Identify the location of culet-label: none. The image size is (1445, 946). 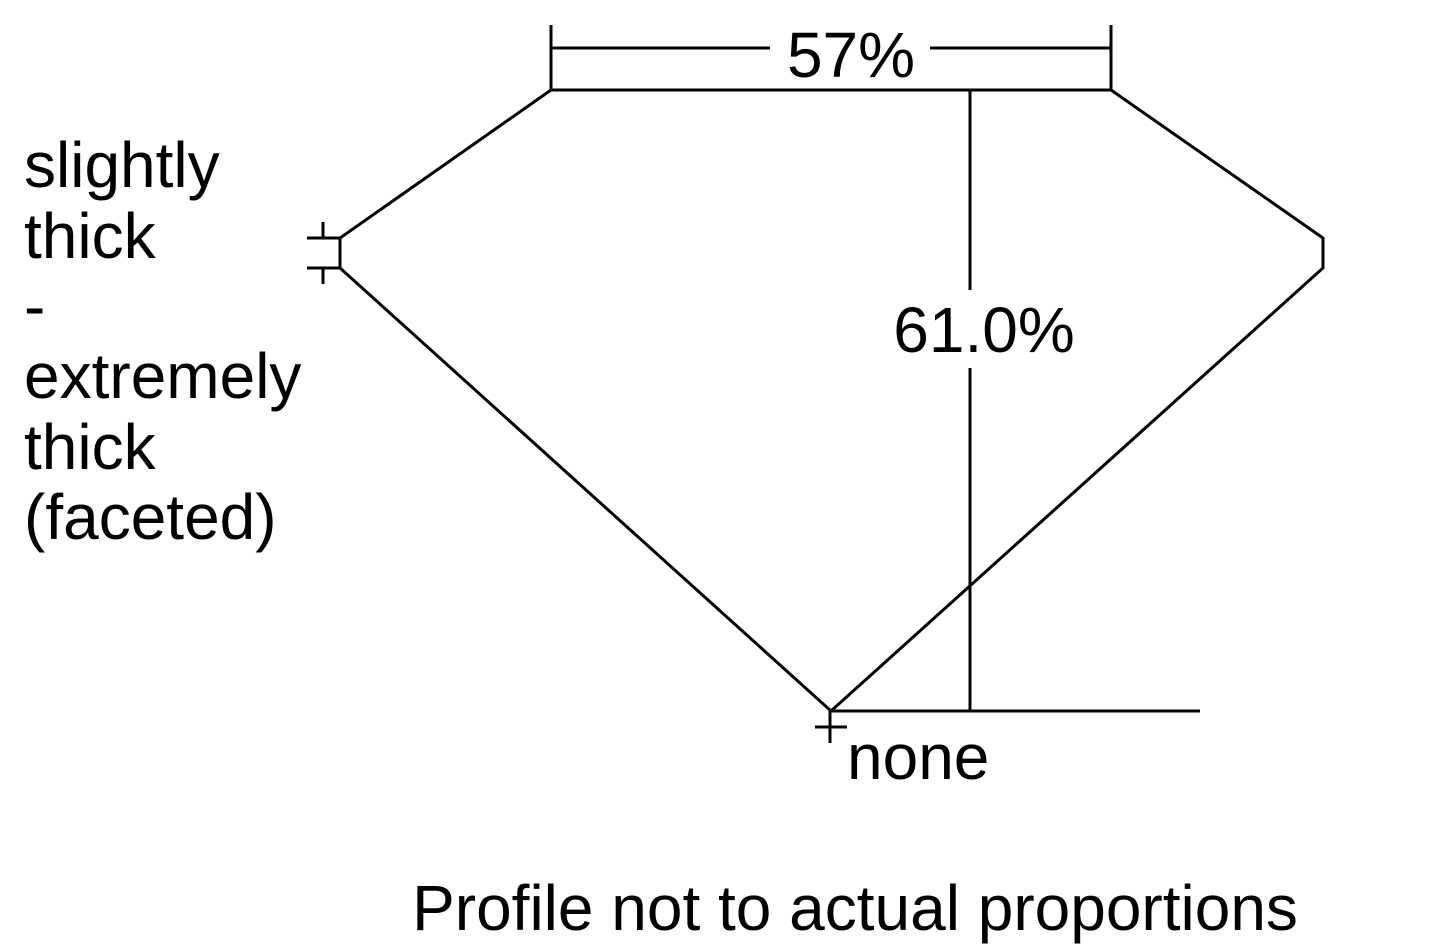
(918, 757).